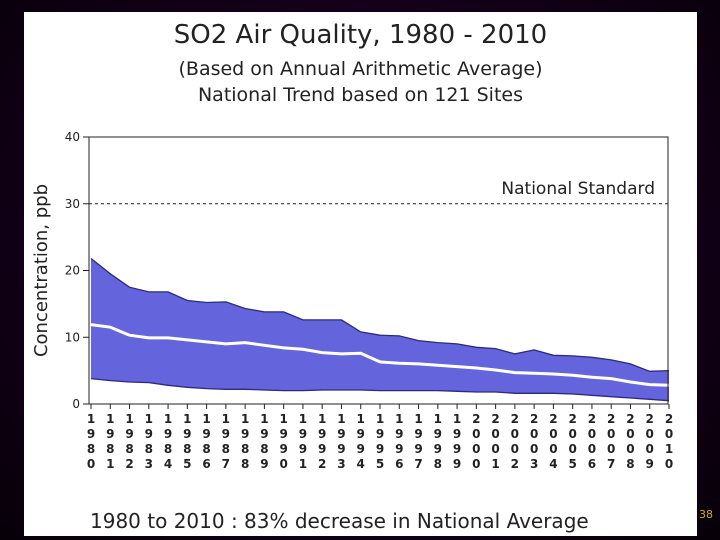 This screenshot has height=540, width=720. Describe the element at coordinates (380, 355) in the screenshot. I see `series-line-mean` at that location.